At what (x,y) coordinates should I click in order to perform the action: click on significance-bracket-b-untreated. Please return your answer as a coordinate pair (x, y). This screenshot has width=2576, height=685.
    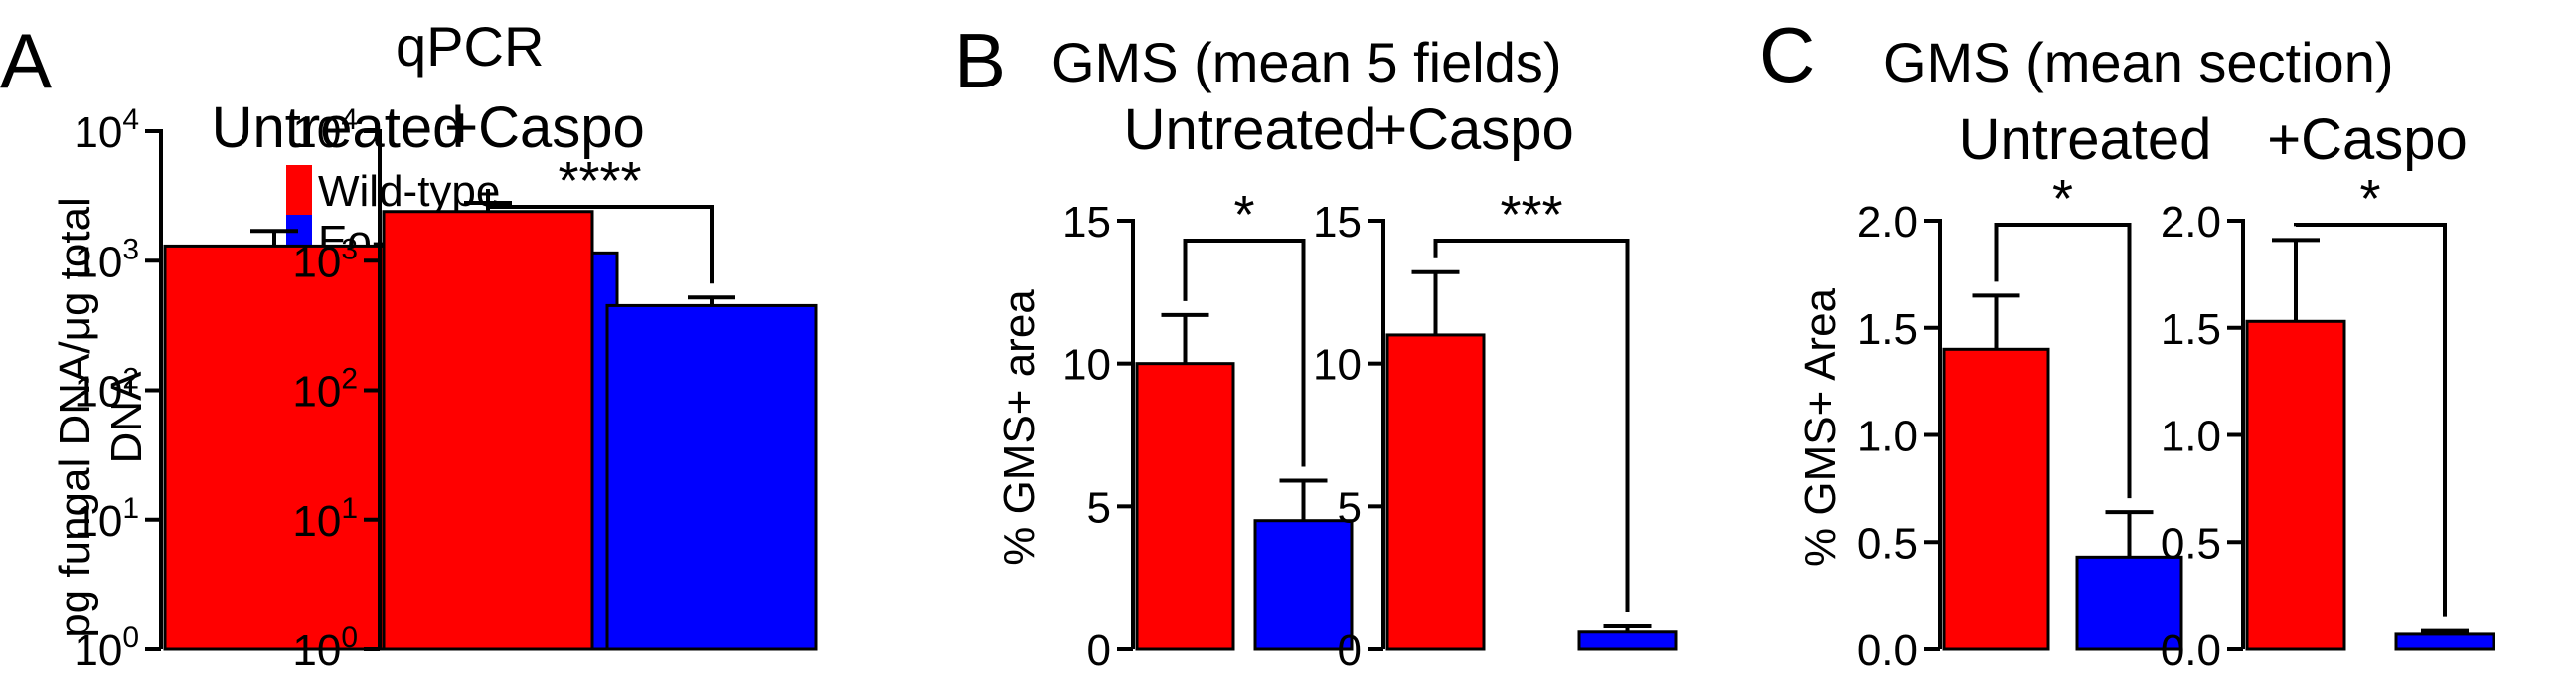
    Looking at the image, I should click on (1244, 353).